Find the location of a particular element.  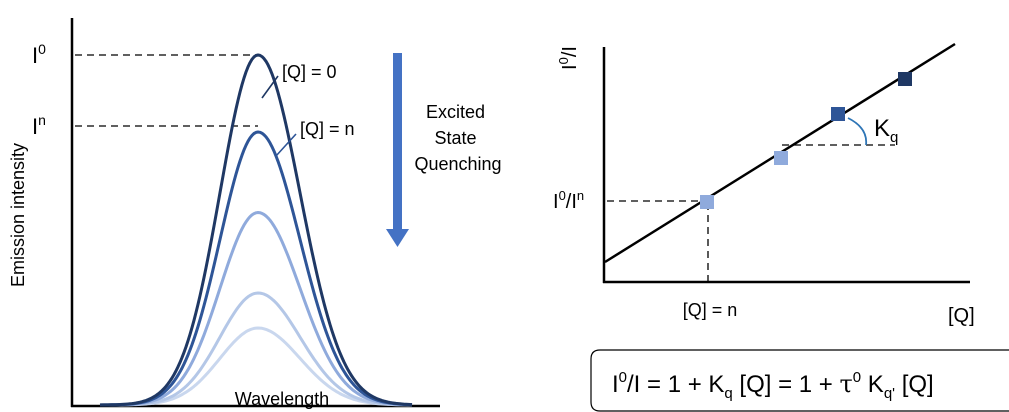

q-marker-label: [Q] = n is located at coordinates (710, 310).